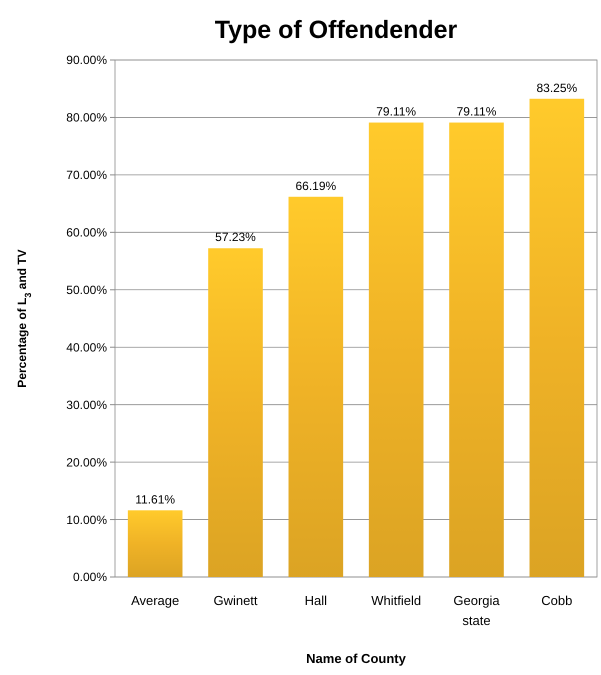 This screenshot has width=601, height=675. What do you see at coordinates (155, 600) in the screenshot?
I see `x-tick-label: Average` at bounding box center [155, 600].